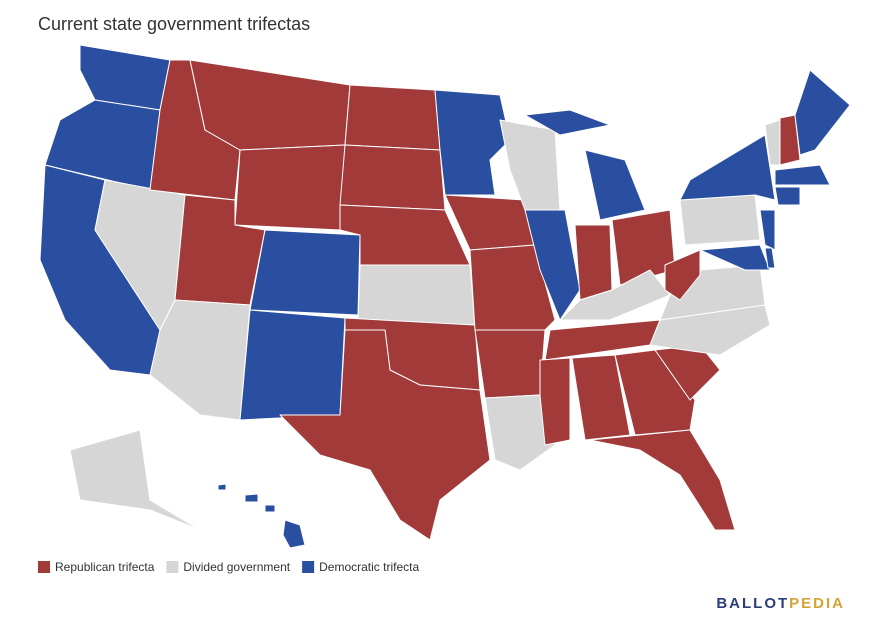 The image size is (883, 627). I want to click on legend-label: Divided government, so click(236, 567).